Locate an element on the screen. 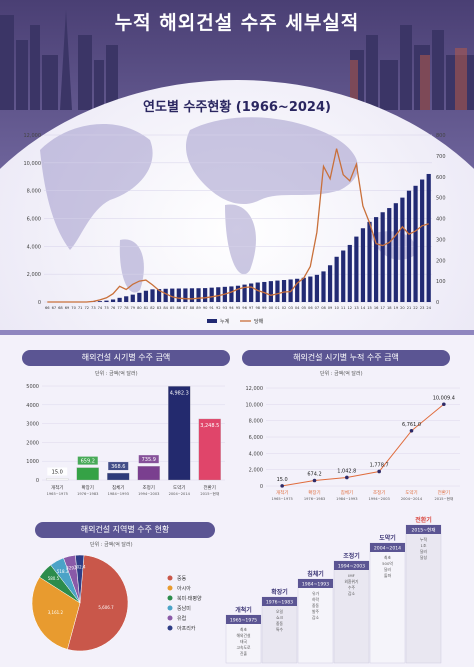 The image size is (474, 667). x-tick-label: 84 is located at coordinates (165, 308).